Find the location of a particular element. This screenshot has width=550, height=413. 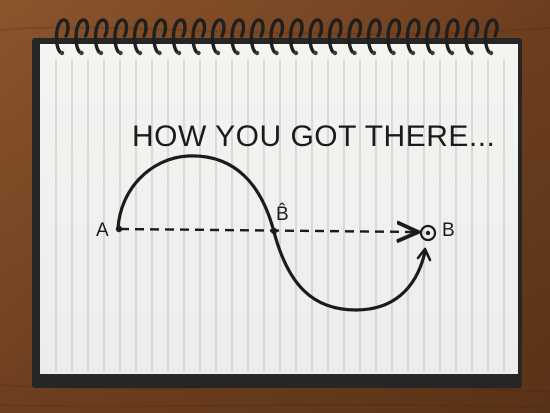

target-b-center is located at coordinates (428, 233).